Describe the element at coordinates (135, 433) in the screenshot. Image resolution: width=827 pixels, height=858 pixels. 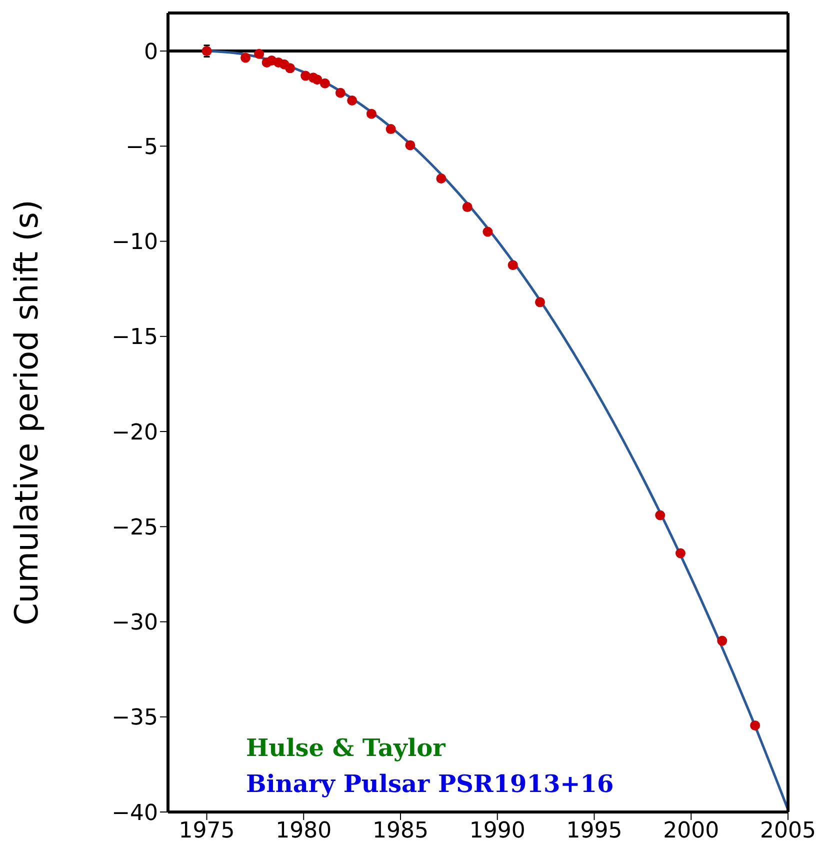
I see `y-tick-label: −20` at that location.